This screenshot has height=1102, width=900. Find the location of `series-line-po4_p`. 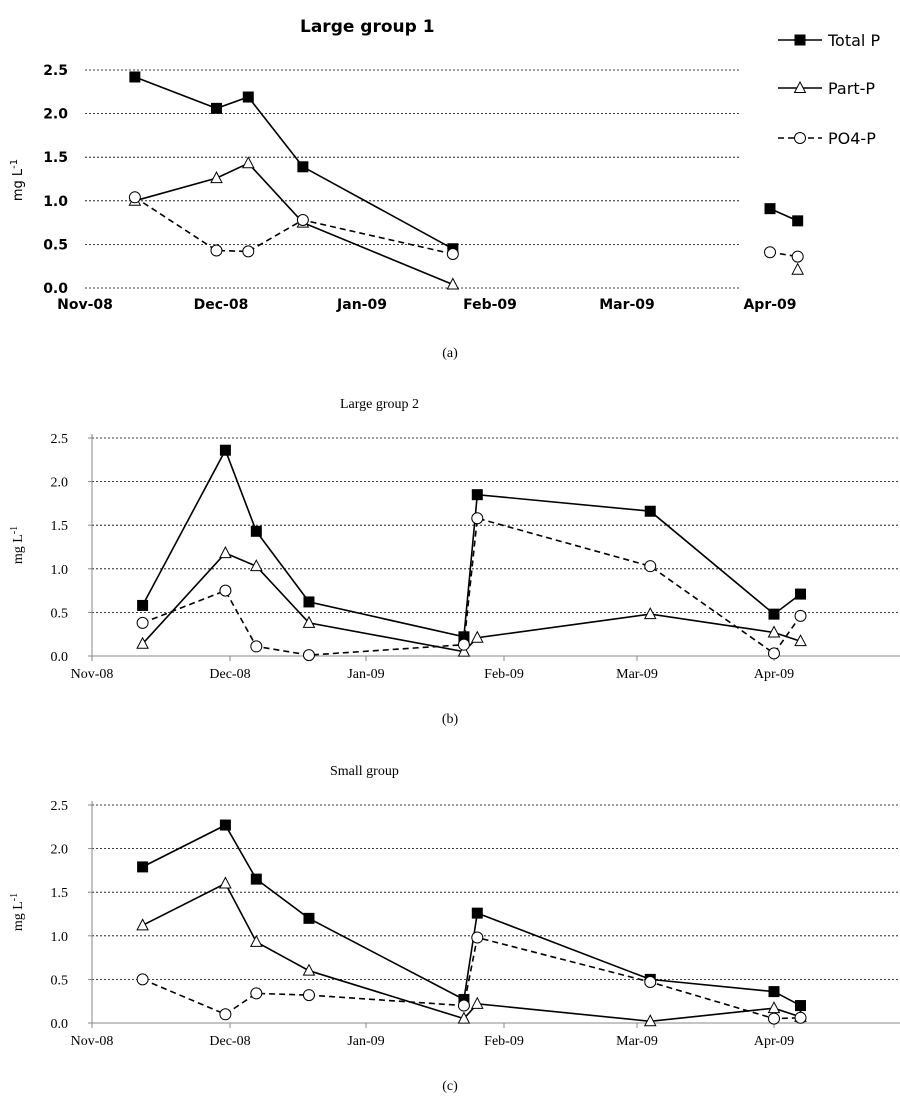

series-line-po4_p is located at coordinates (472, 586).